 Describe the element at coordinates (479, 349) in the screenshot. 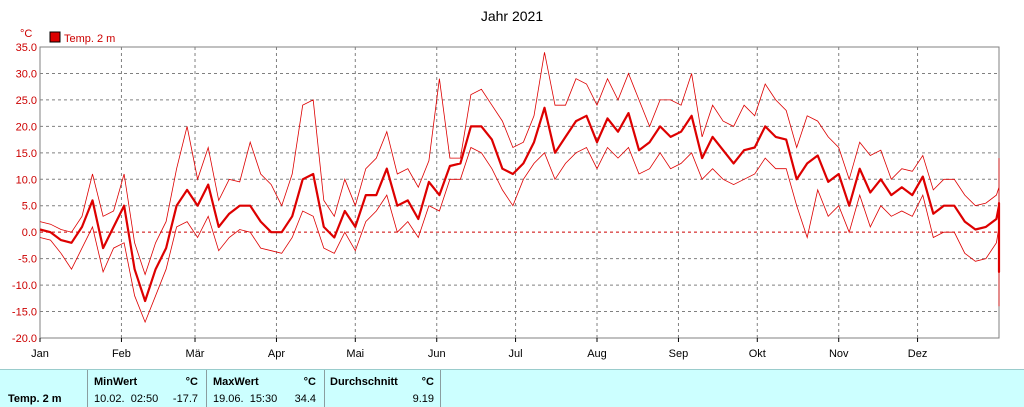

I see `x-tick-labels: Jan Feb Mär Apr Mai Jun Jul Aug Sep Okt Nov Dez` at that location.